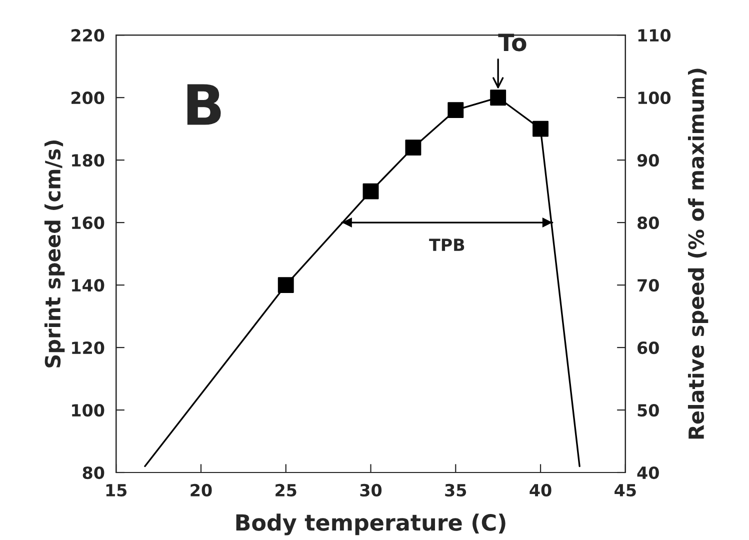 This screenshot has height=540, width=749. I want to click on annotation: B, so click(204, 104).